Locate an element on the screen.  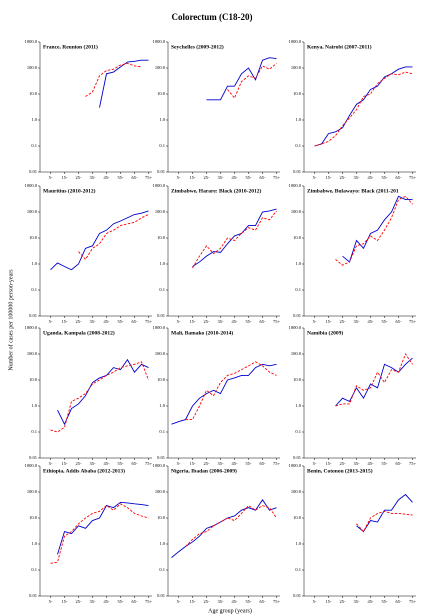
panel-title: Nigeria, Ibadan (2006-2009) is located at coordinates (204, 470).